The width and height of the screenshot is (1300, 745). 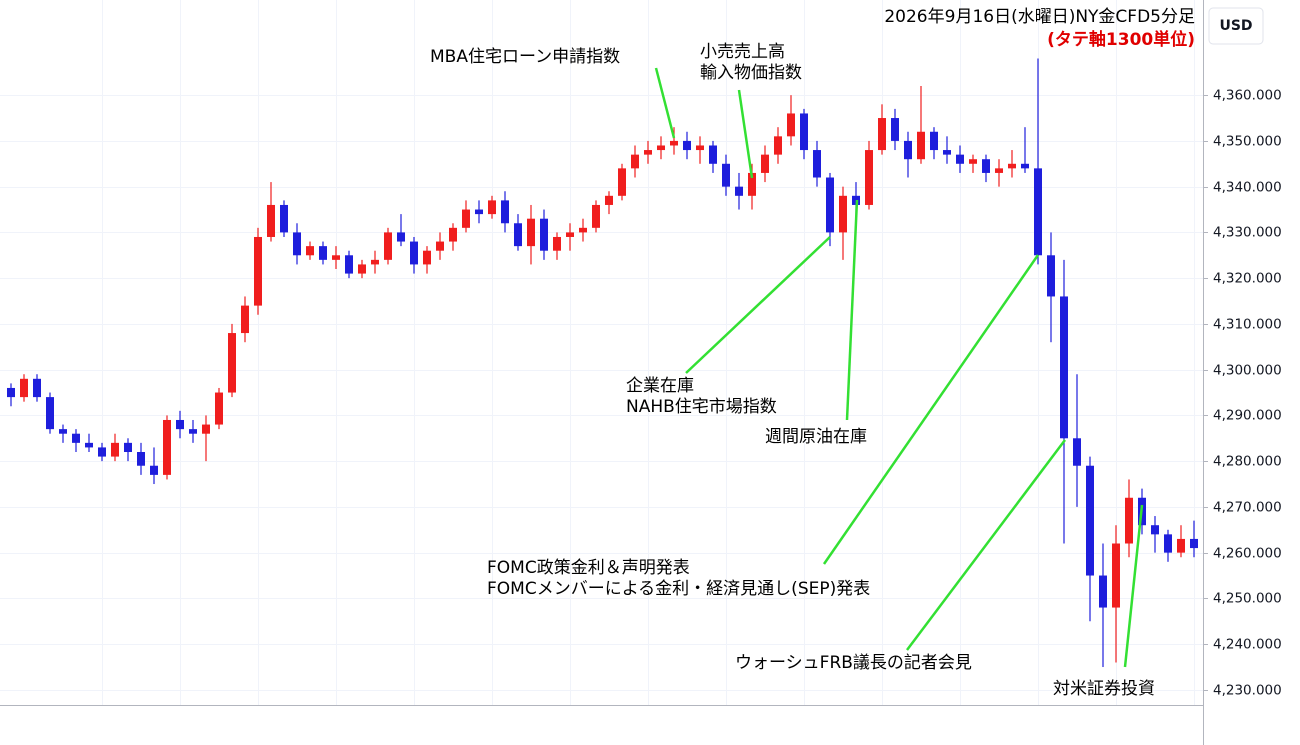 What do you see at coordinates (742, 52) in the screenshot?
I see `annotation-text: 小売売上高` at bounding box center [742, 52].